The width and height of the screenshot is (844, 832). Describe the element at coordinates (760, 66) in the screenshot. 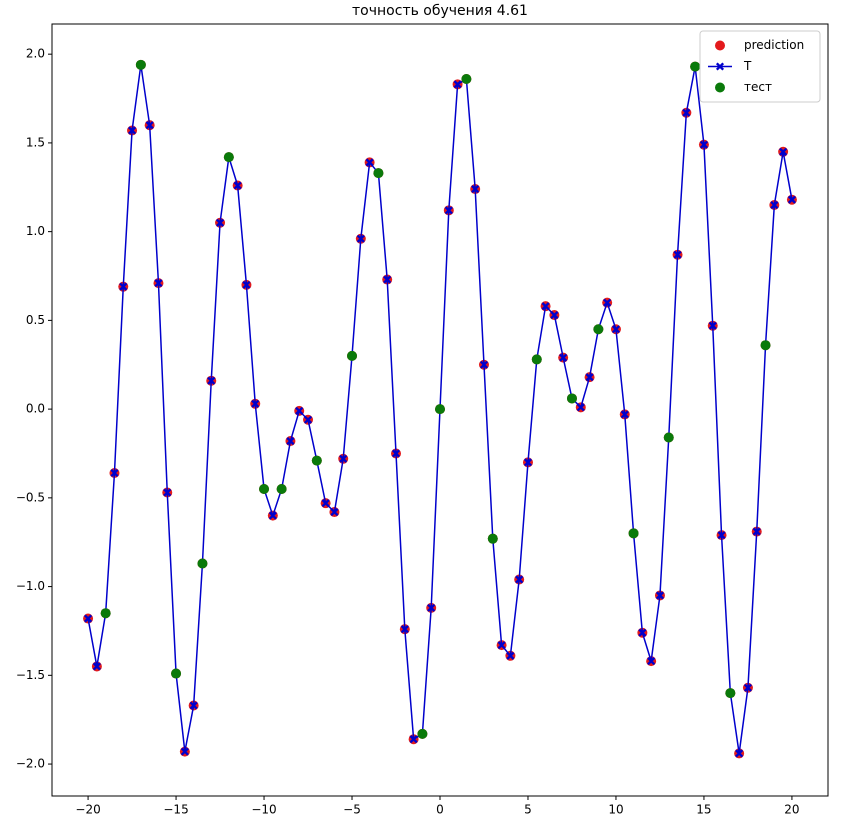

I see `legend-box` at that location.